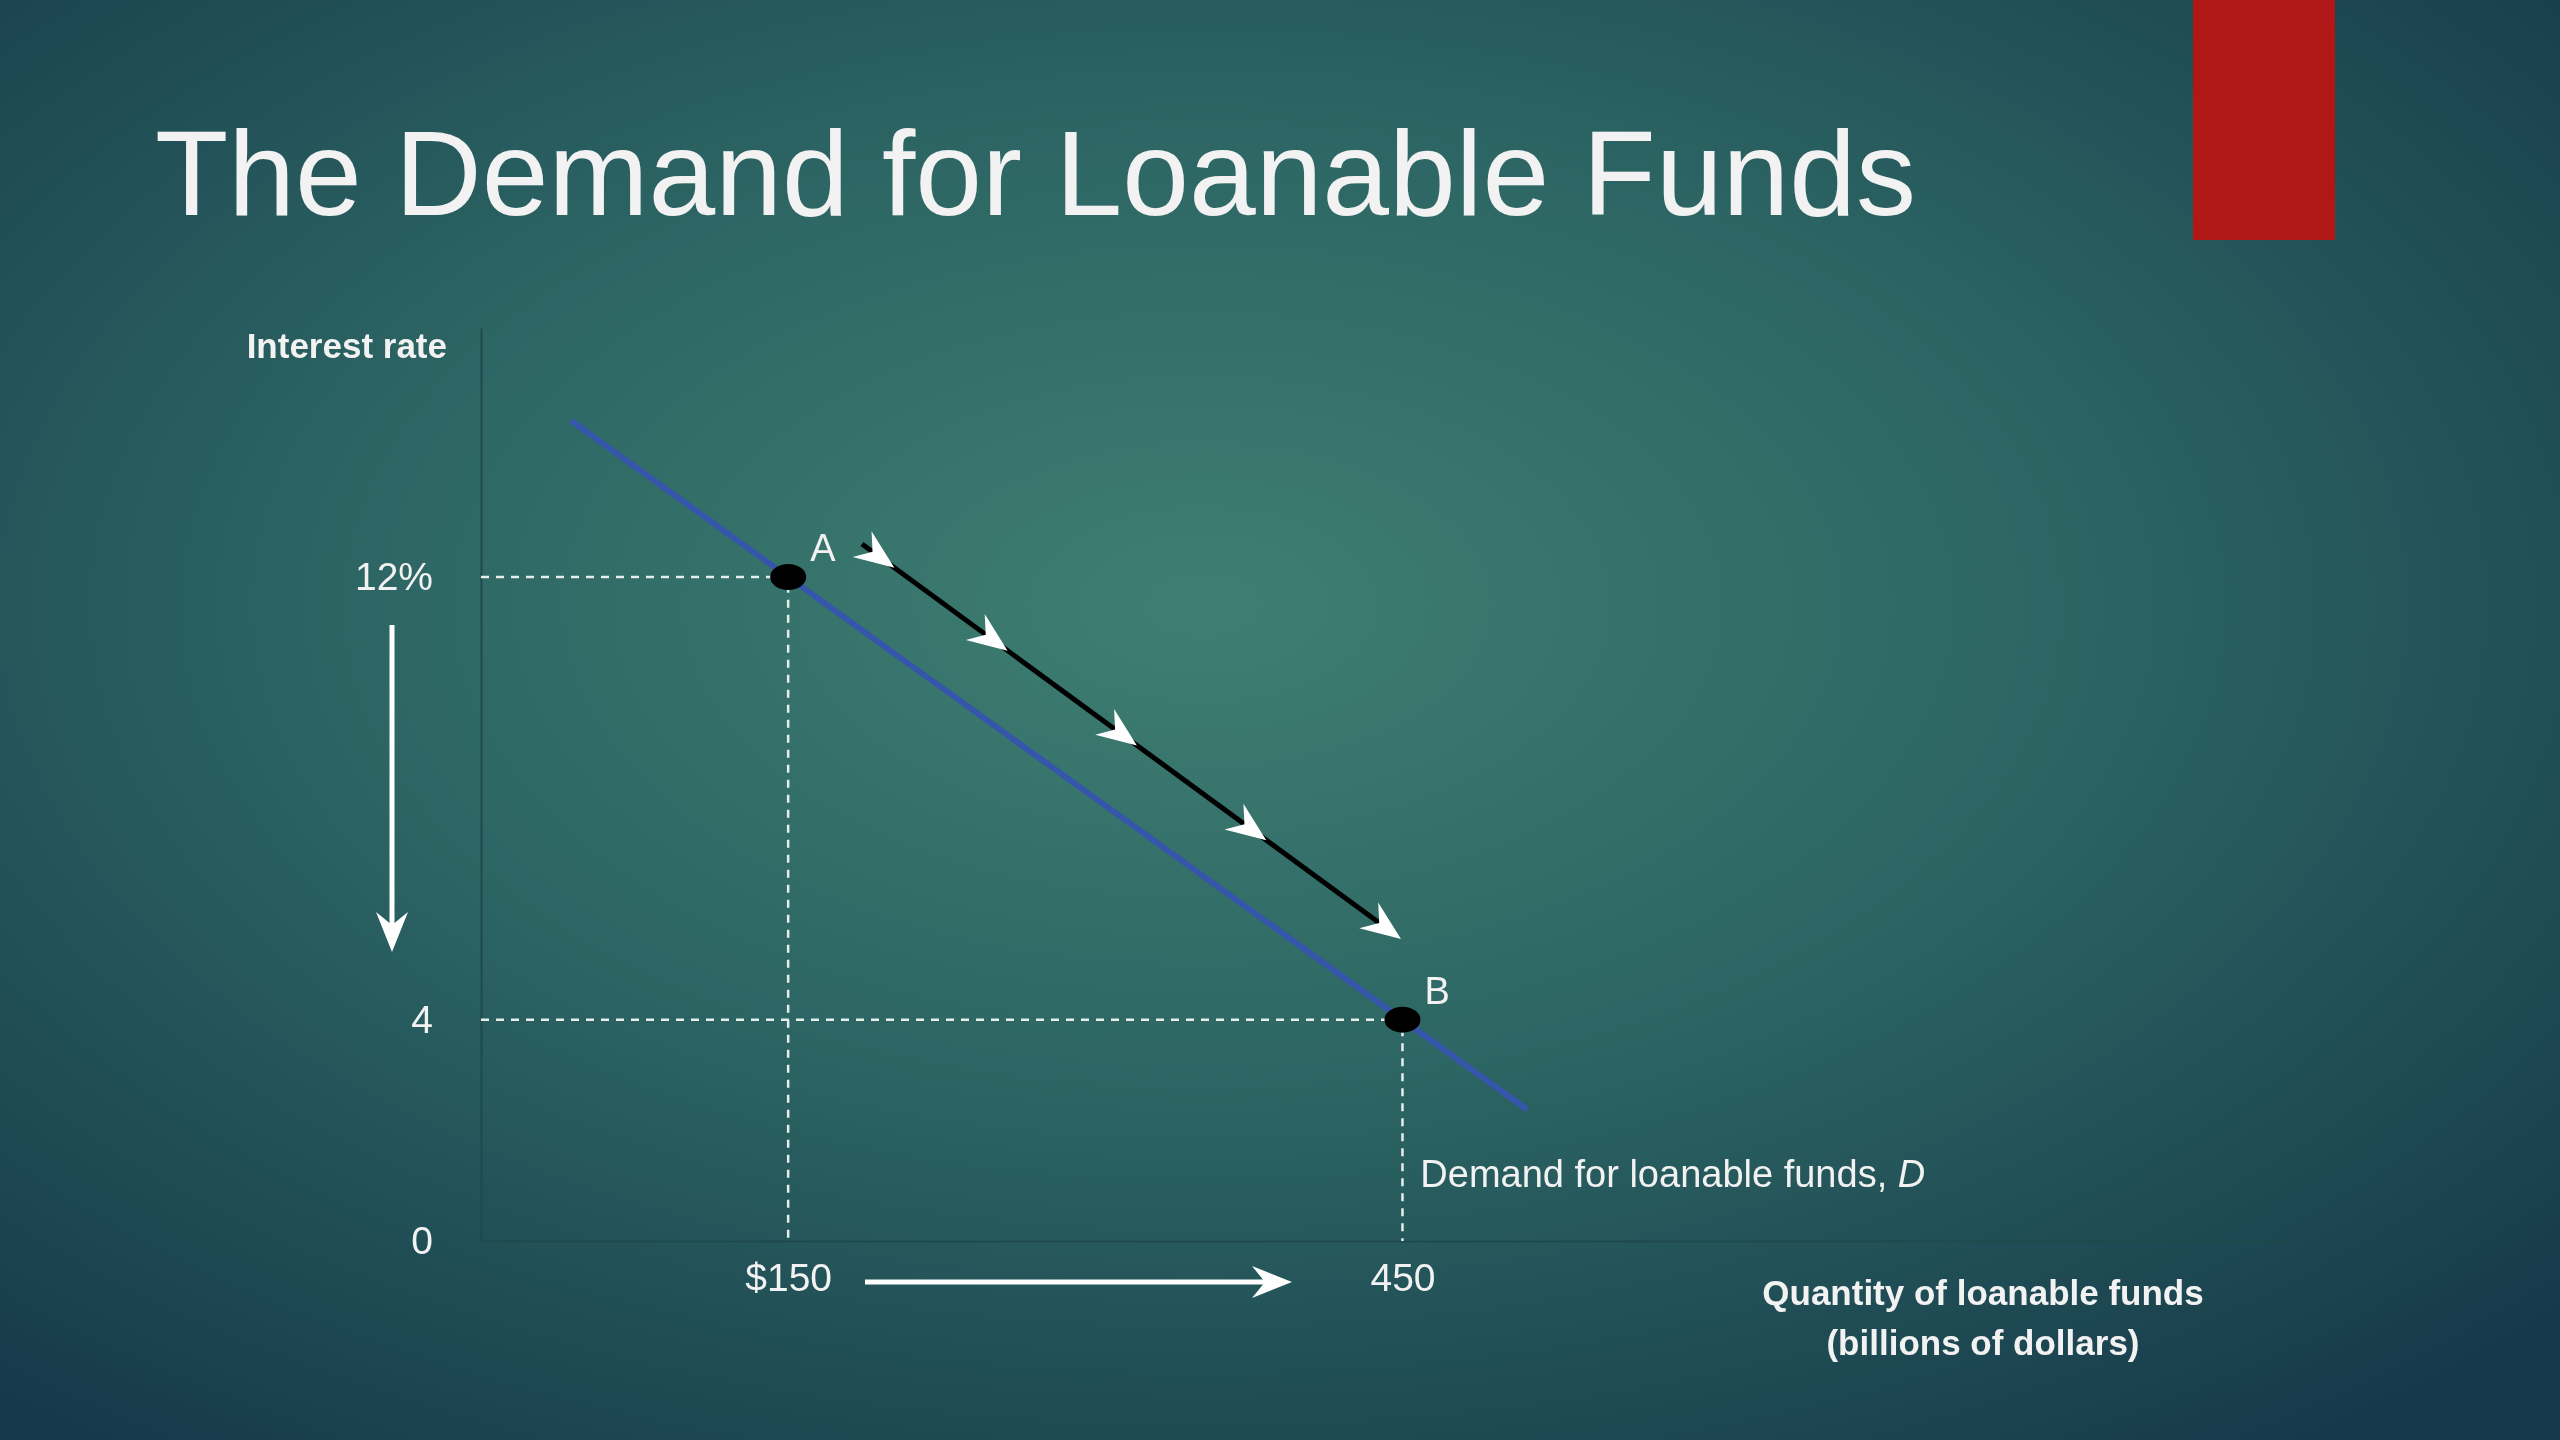  I want to click on x-tick-label: $150, so click(789, 1277).